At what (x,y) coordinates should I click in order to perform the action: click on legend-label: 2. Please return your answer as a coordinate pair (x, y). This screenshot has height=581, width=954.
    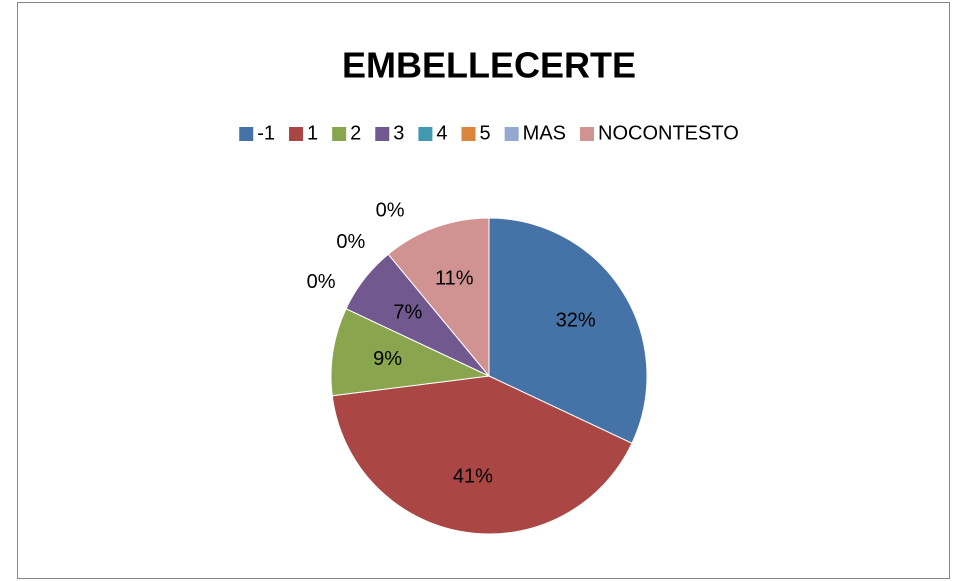
    Looking at the image, I should click on (355, 133).